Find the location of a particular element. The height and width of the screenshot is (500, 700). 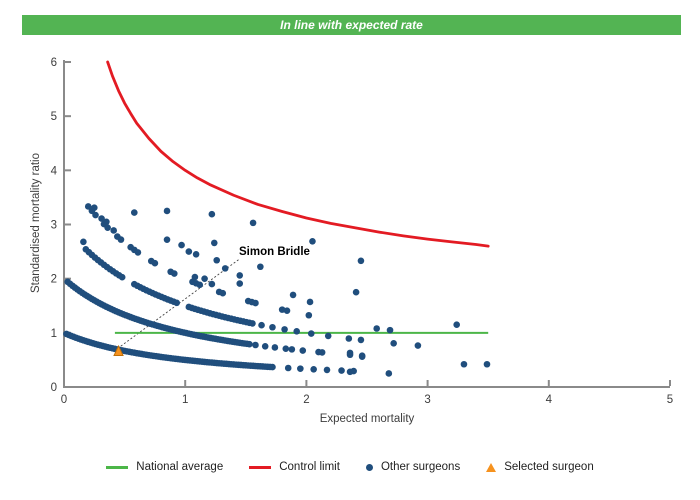

legend-item-control-limit: Control limit is located at coordinates (294, 467).